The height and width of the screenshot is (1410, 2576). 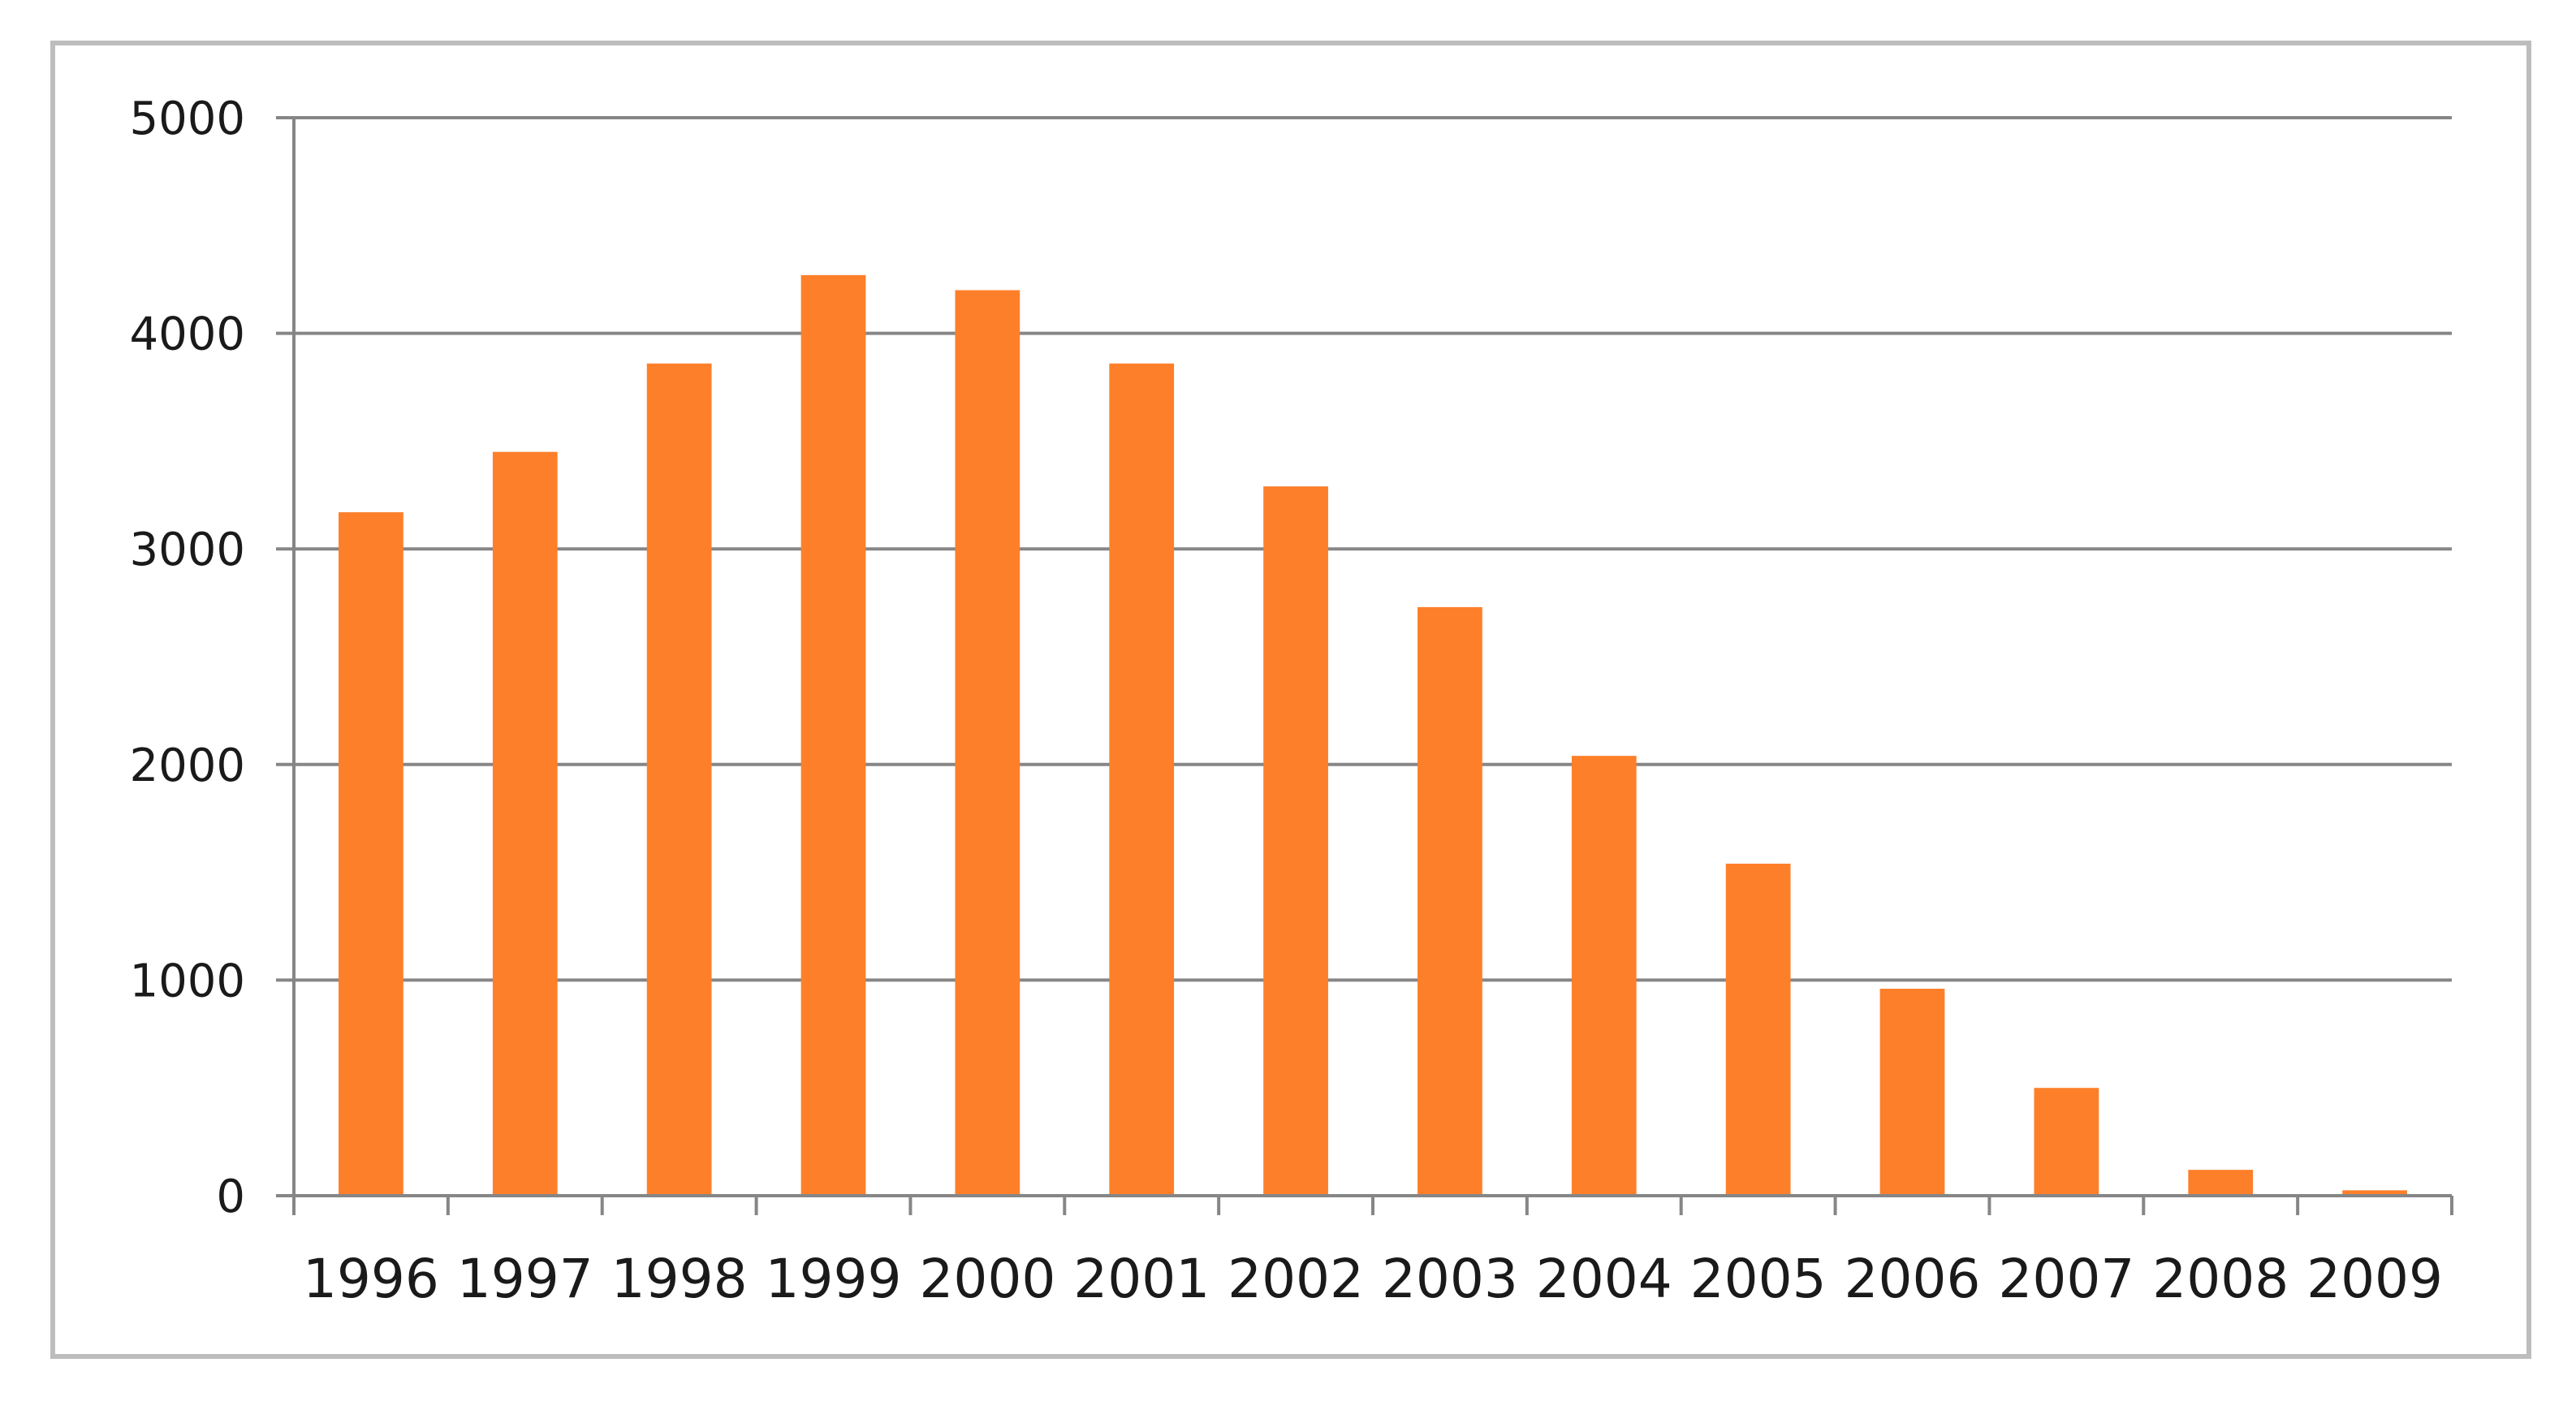 I want to click on x-tick-label: 2001, so click(x=1141, y=1279).